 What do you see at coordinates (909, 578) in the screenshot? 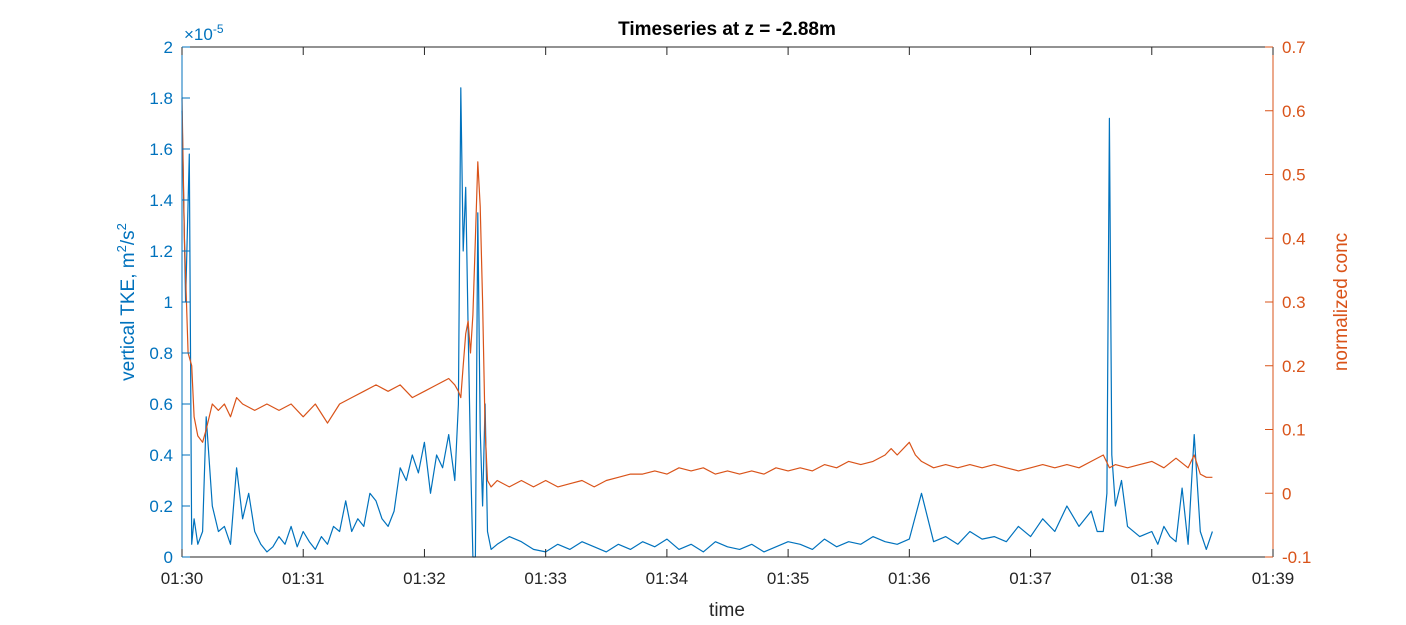
I see `x-tick-label: 01:36` at bounding box center [909, 578].